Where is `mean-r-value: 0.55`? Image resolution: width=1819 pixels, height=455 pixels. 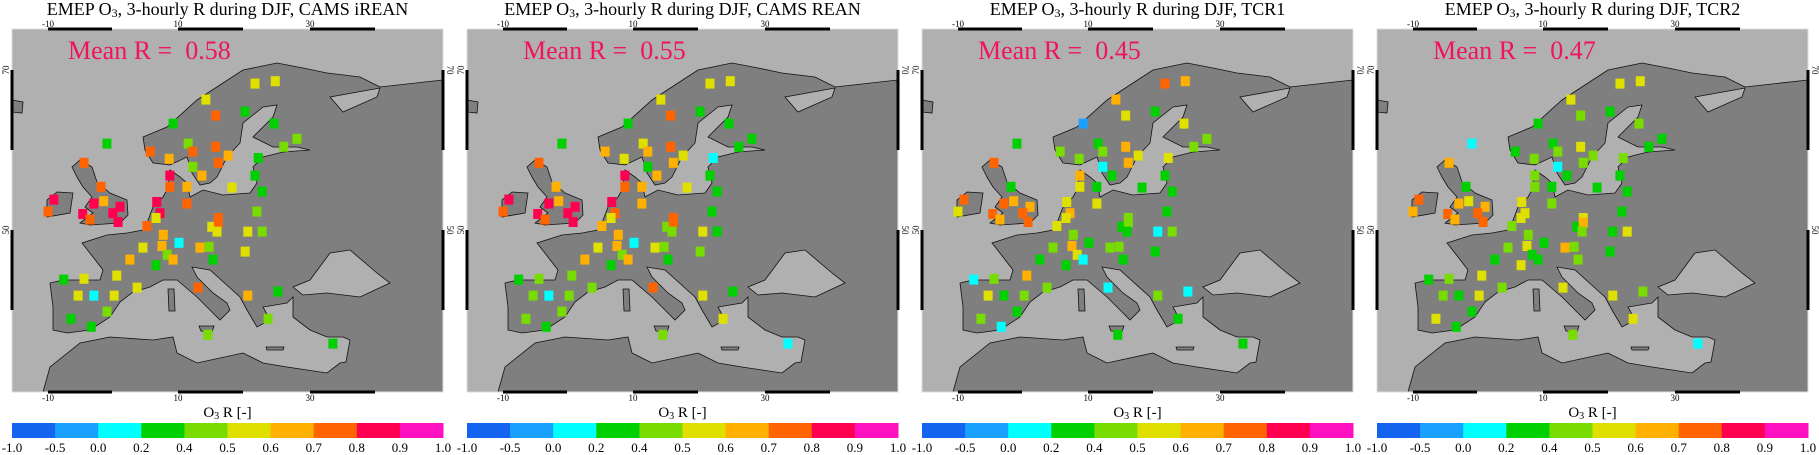 mean-r-value: 0.55 is located at coordinates (663, 50).